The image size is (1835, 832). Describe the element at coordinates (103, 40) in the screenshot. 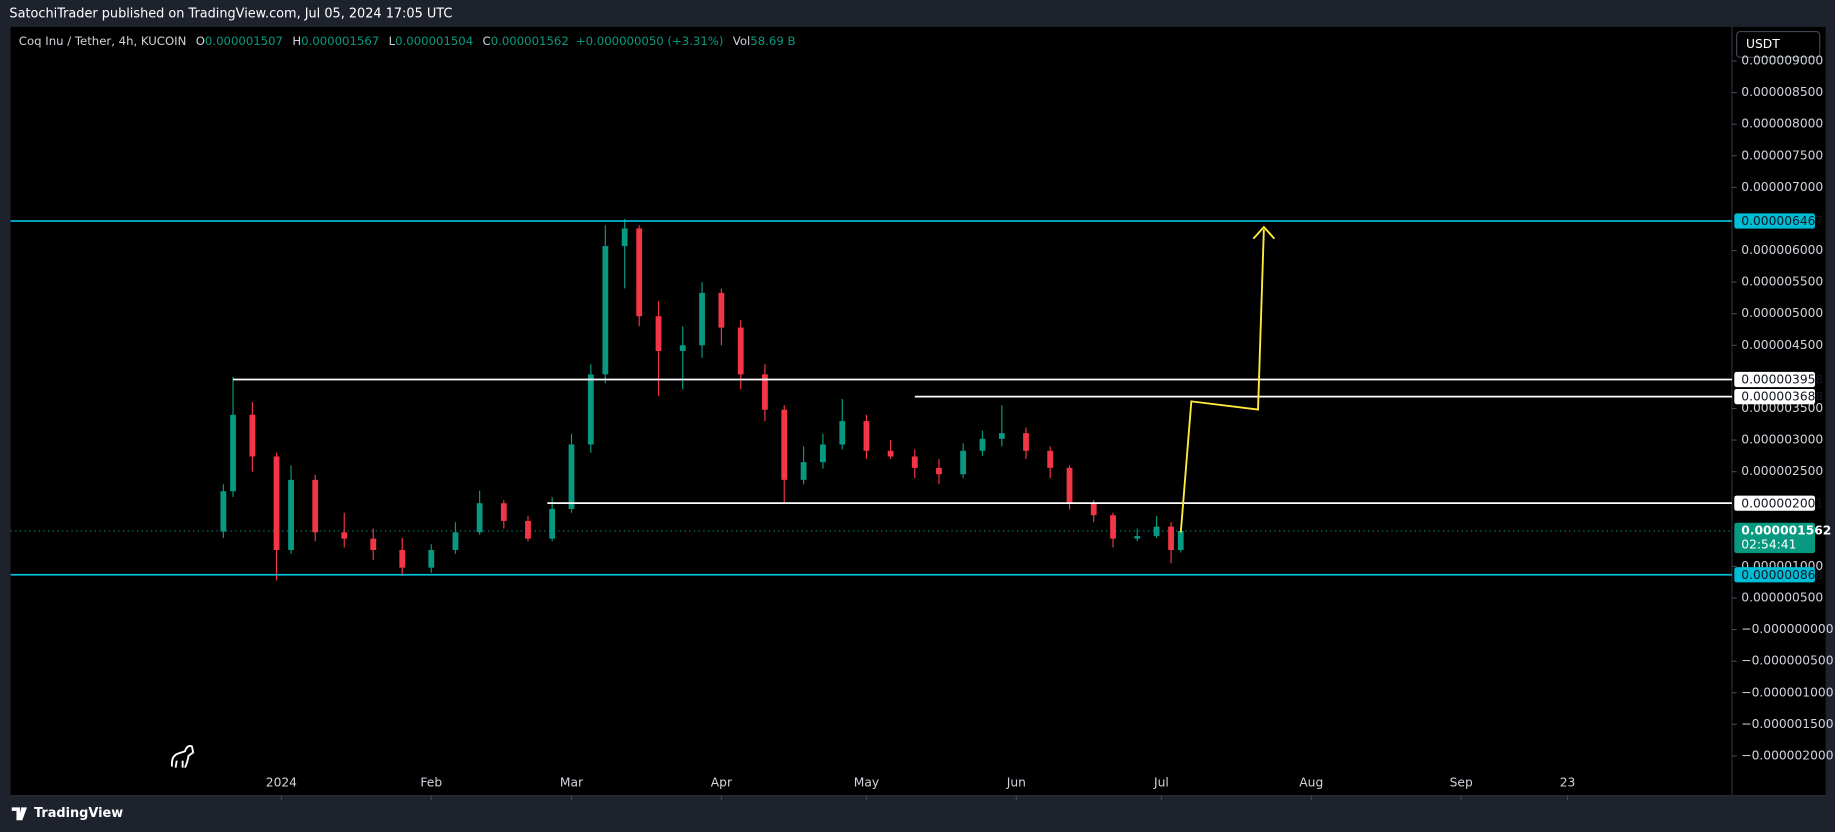

I see `symbol: Coq Inu / Tether, 4h, KUCOIN` at that location.